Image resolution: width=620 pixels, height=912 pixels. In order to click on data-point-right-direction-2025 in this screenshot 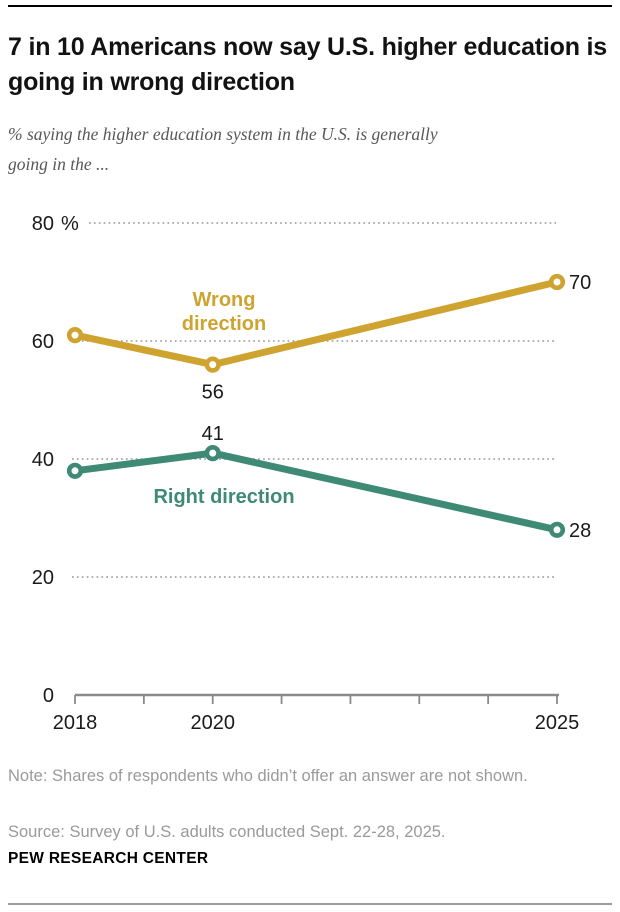, I will do `click(557, 529)`.